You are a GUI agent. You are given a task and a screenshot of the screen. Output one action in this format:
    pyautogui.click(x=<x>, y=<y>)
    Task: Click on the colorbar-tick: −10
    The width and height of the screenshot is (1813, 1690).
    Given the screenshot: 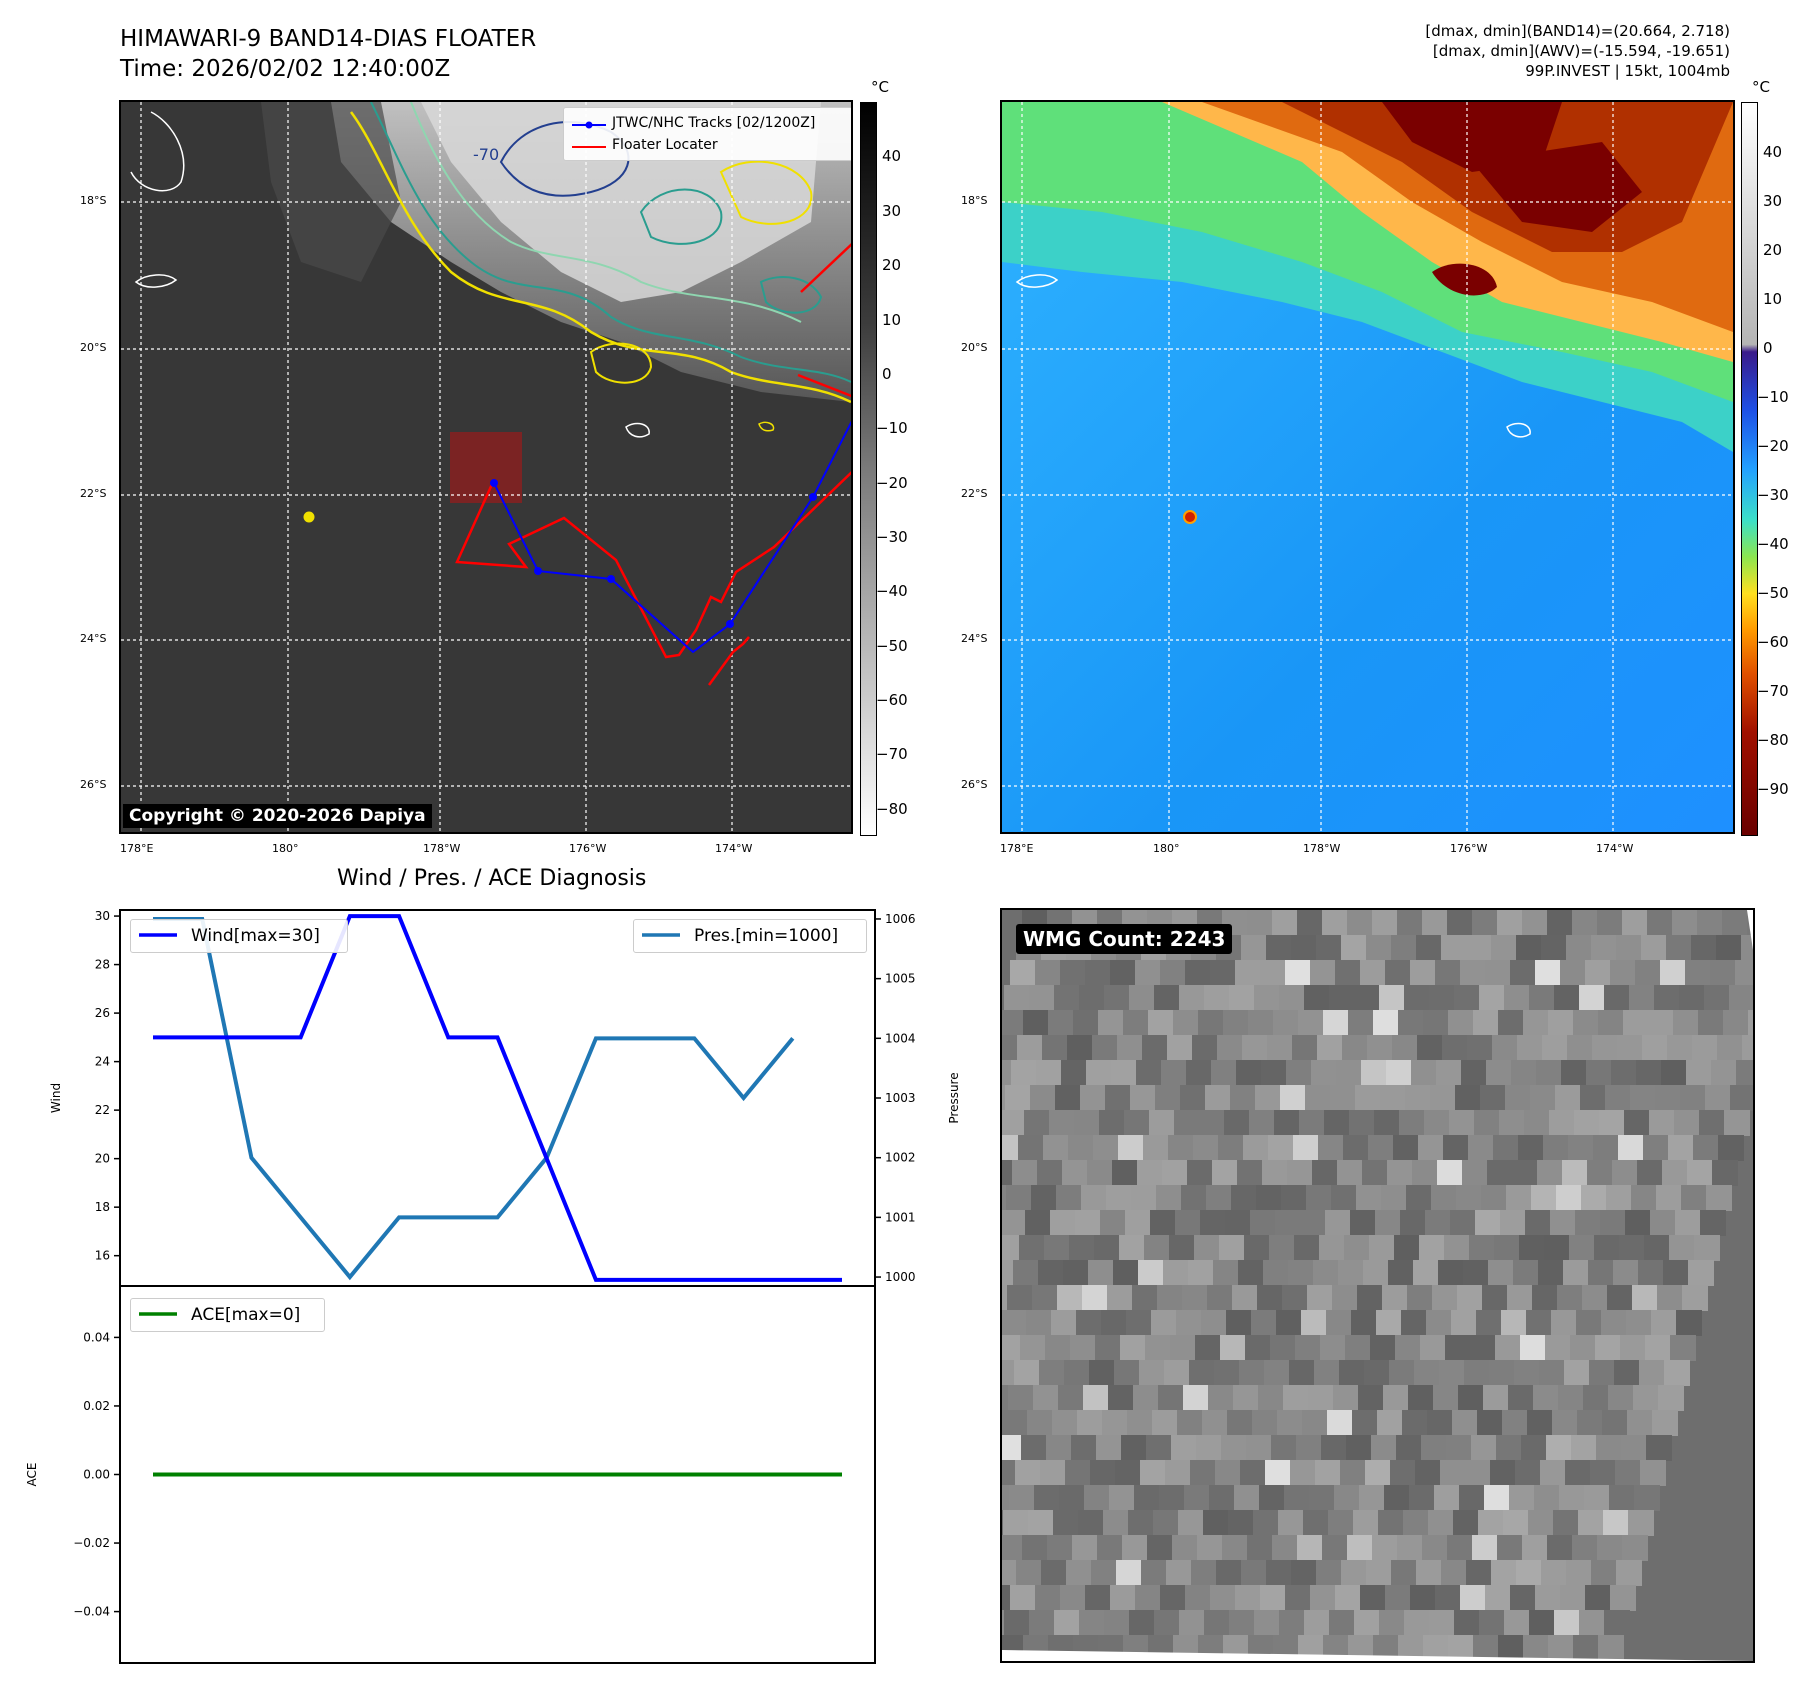 What is the action you would take?
    pyautogui.click(x=1773, y=397)
    